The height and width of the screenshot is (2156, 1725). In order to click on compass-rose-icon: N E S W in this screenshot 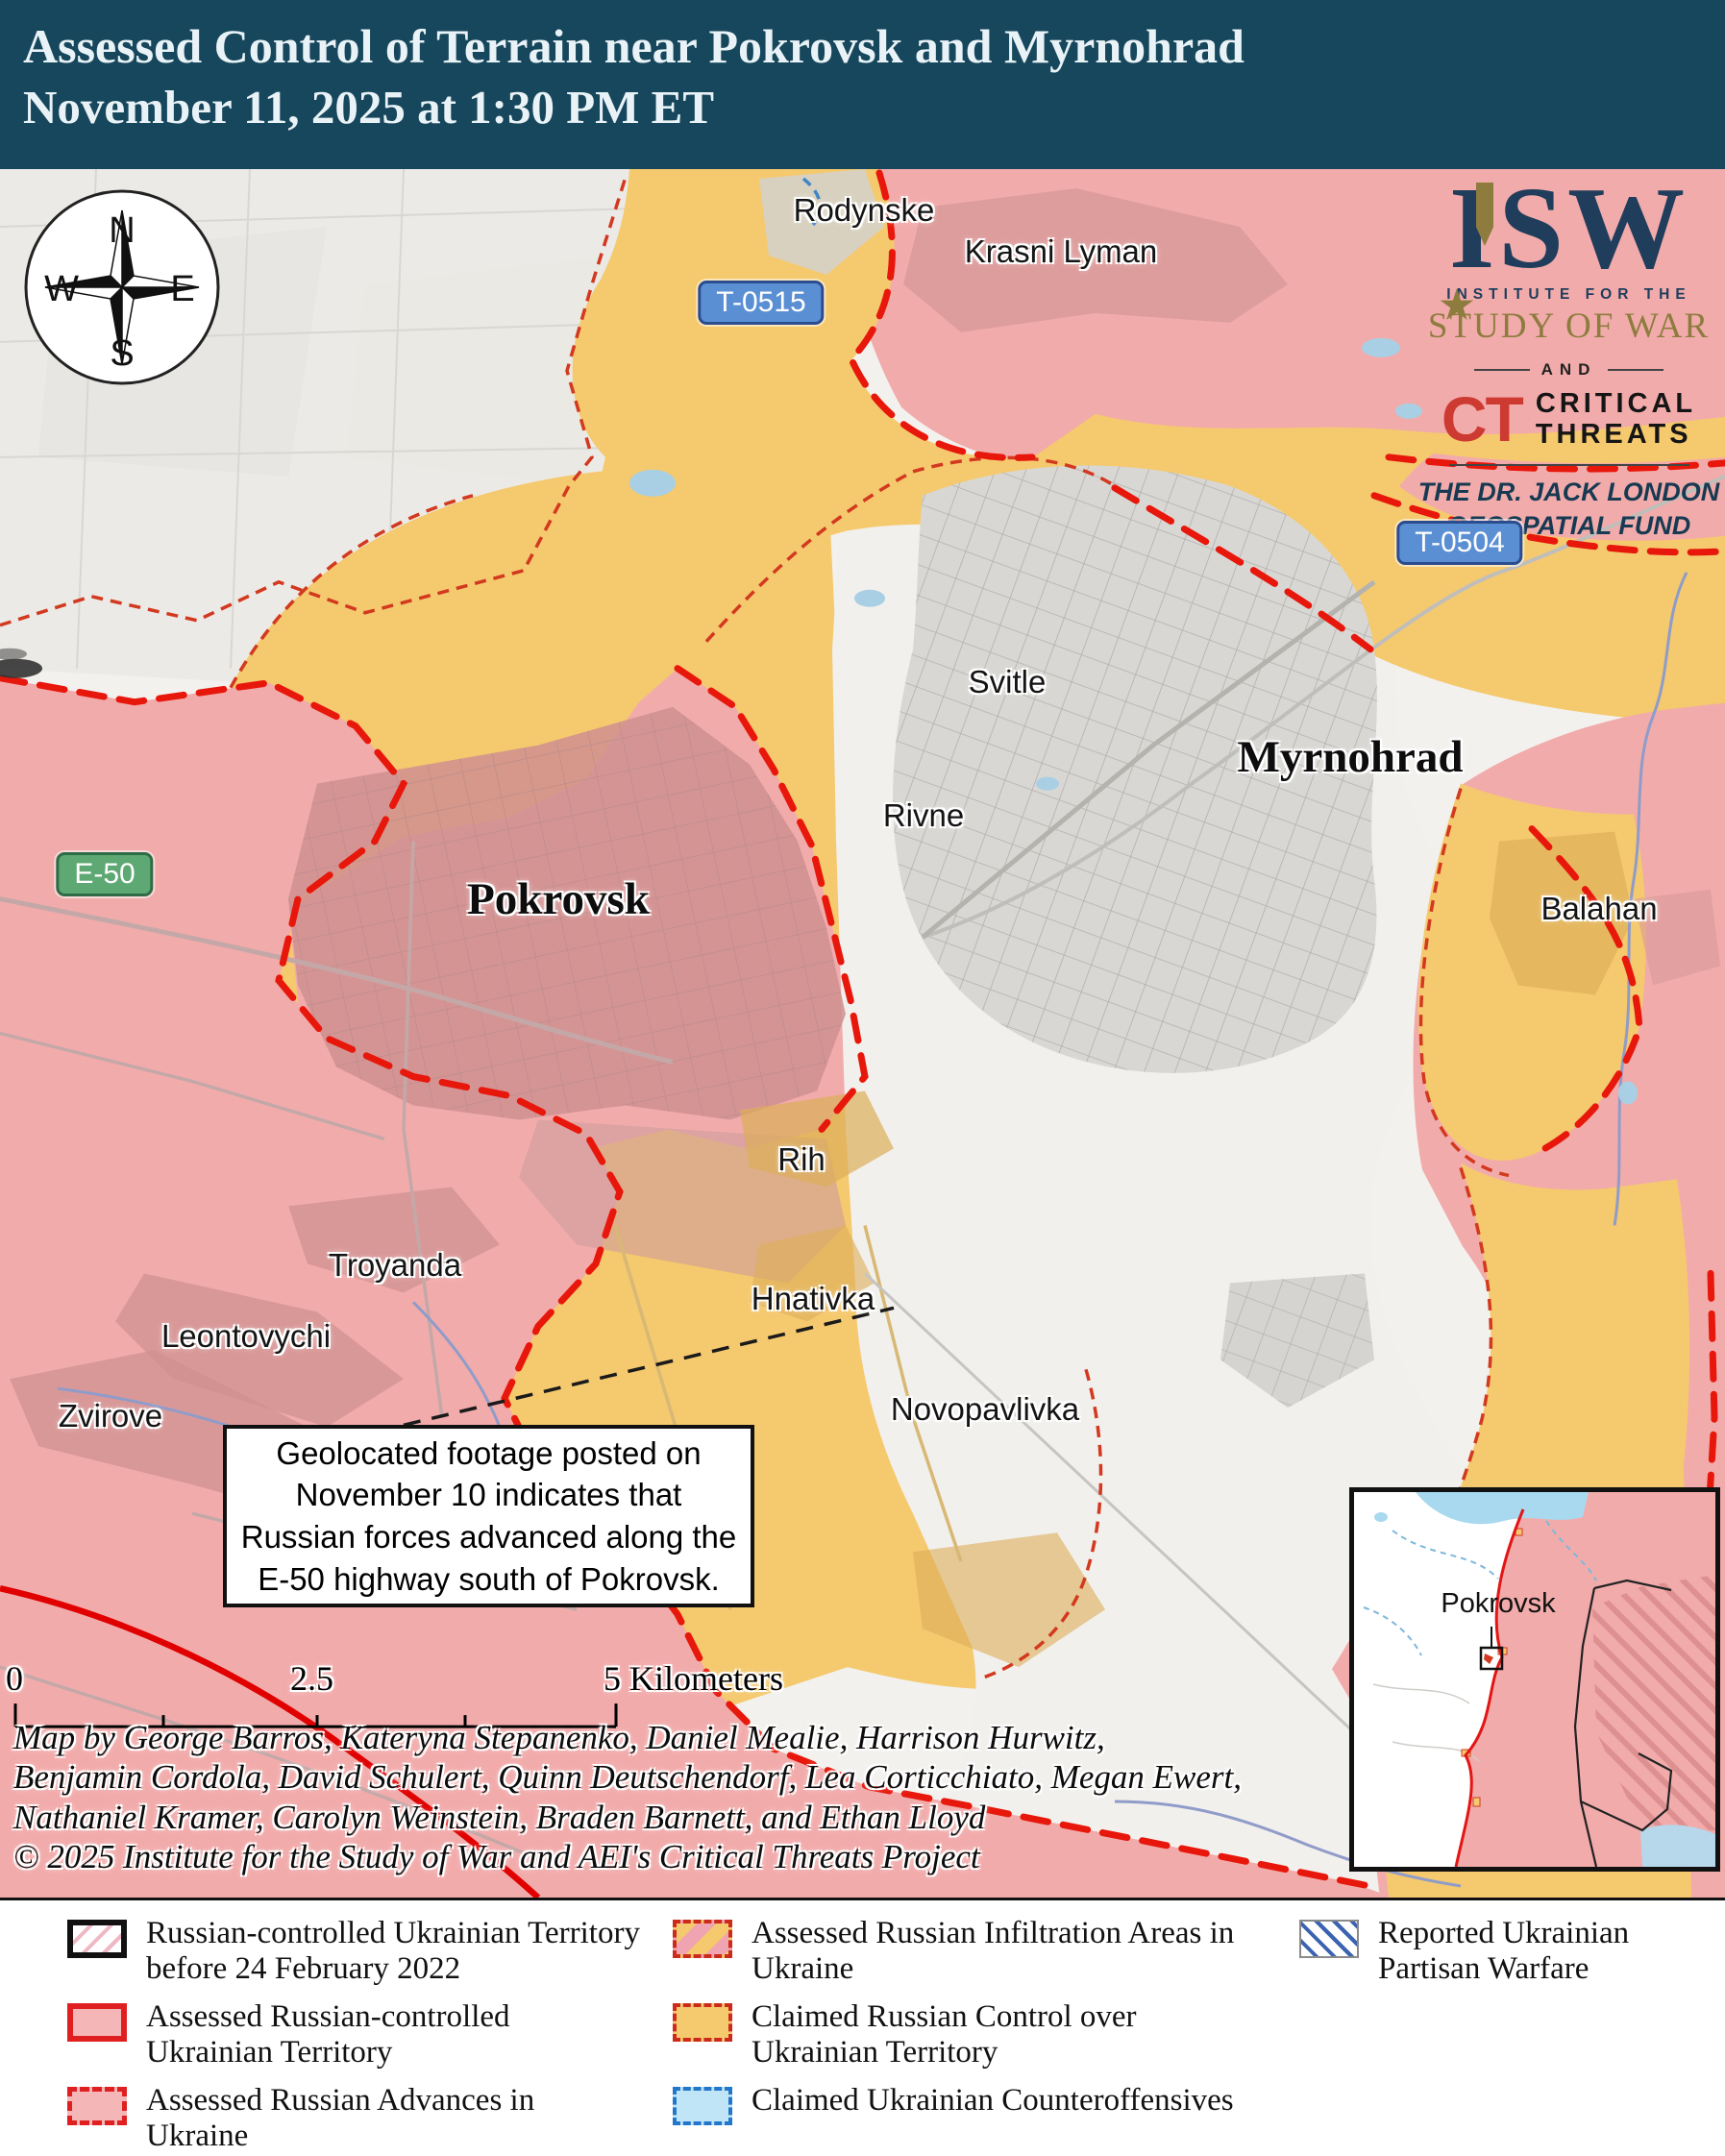, I will do `click(122, 287)`.